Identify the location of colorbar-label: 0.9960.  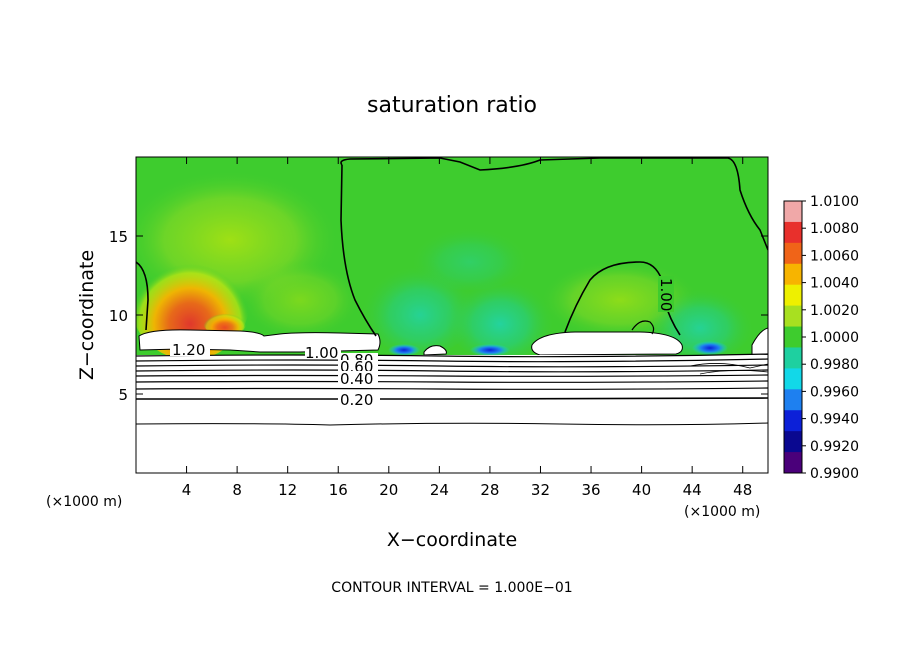
(834, 392).